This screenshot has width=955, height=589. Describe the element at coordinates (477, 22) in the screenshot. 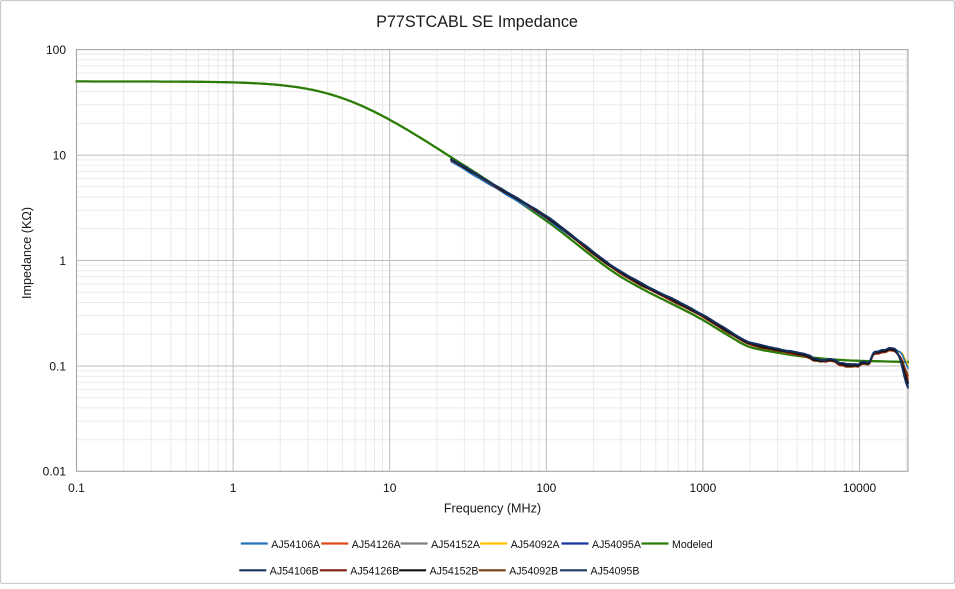

I see `svg-text: P77STCABL SE Impedance` at that location.